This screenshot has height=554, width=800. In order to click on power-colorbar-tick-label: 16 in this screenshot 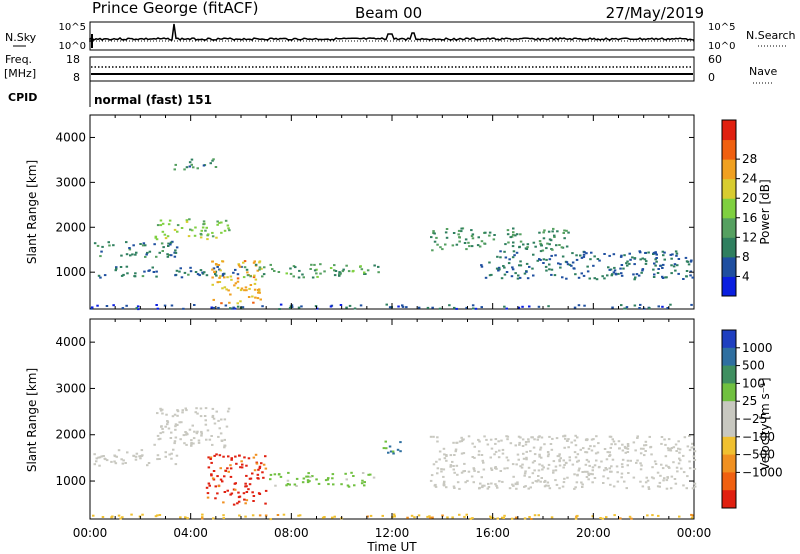, I will do `click(749, 218)`.